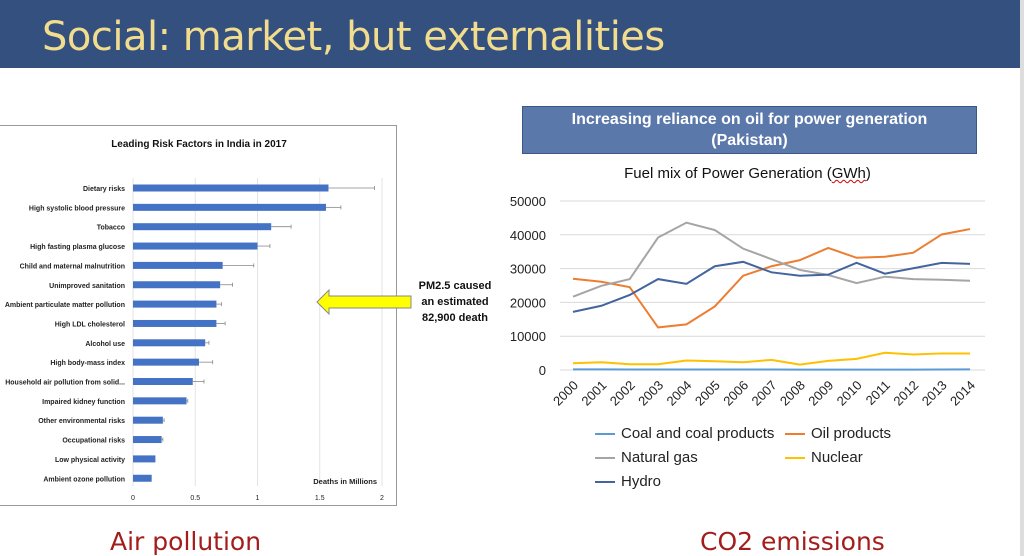 This screenshot has width=1024, height=556. Describe the element at coordinates (105, 344) in the screenshot. I see `category-label: Alcohol use` at that location.